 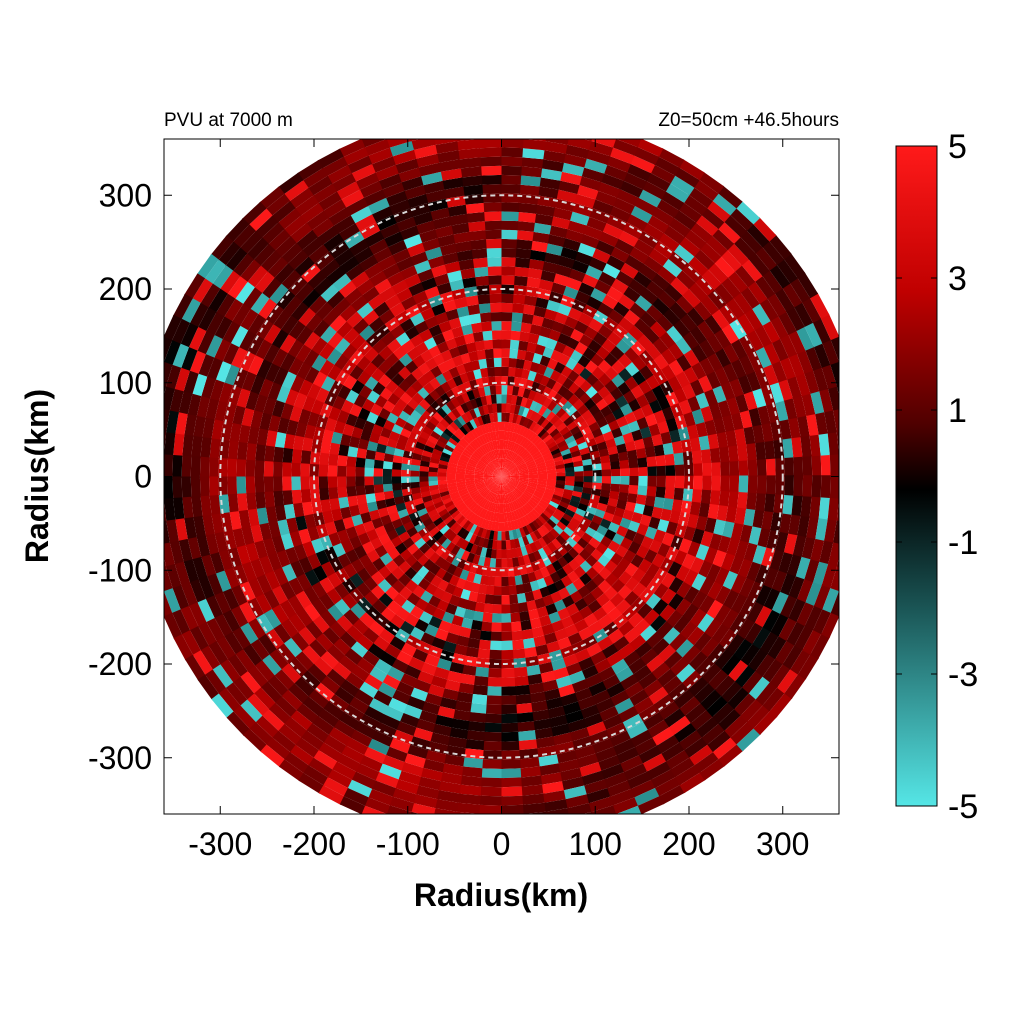 I want to click on x-axis-title: Radius(km), so click(x=501, y=895).